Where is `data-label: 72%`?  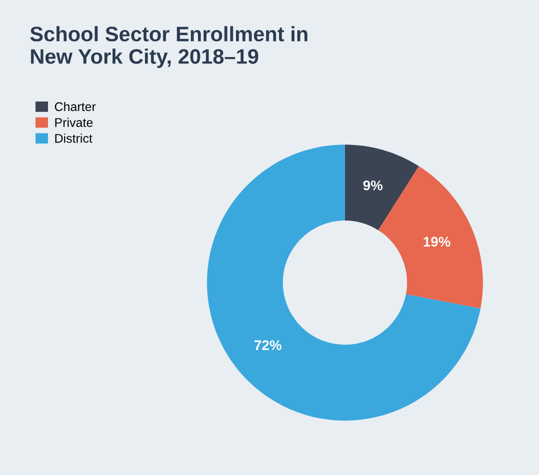
data-label: 72% is located at coordinates (268, 345).